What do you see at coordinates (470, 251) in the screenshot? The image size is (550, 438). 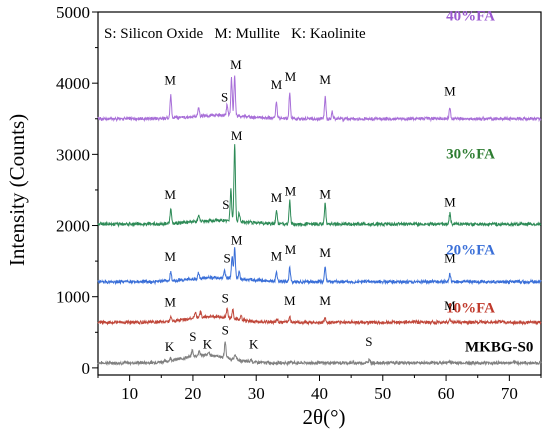 I see `series-label-2: 20%FA` at bounding box center [470, 251].